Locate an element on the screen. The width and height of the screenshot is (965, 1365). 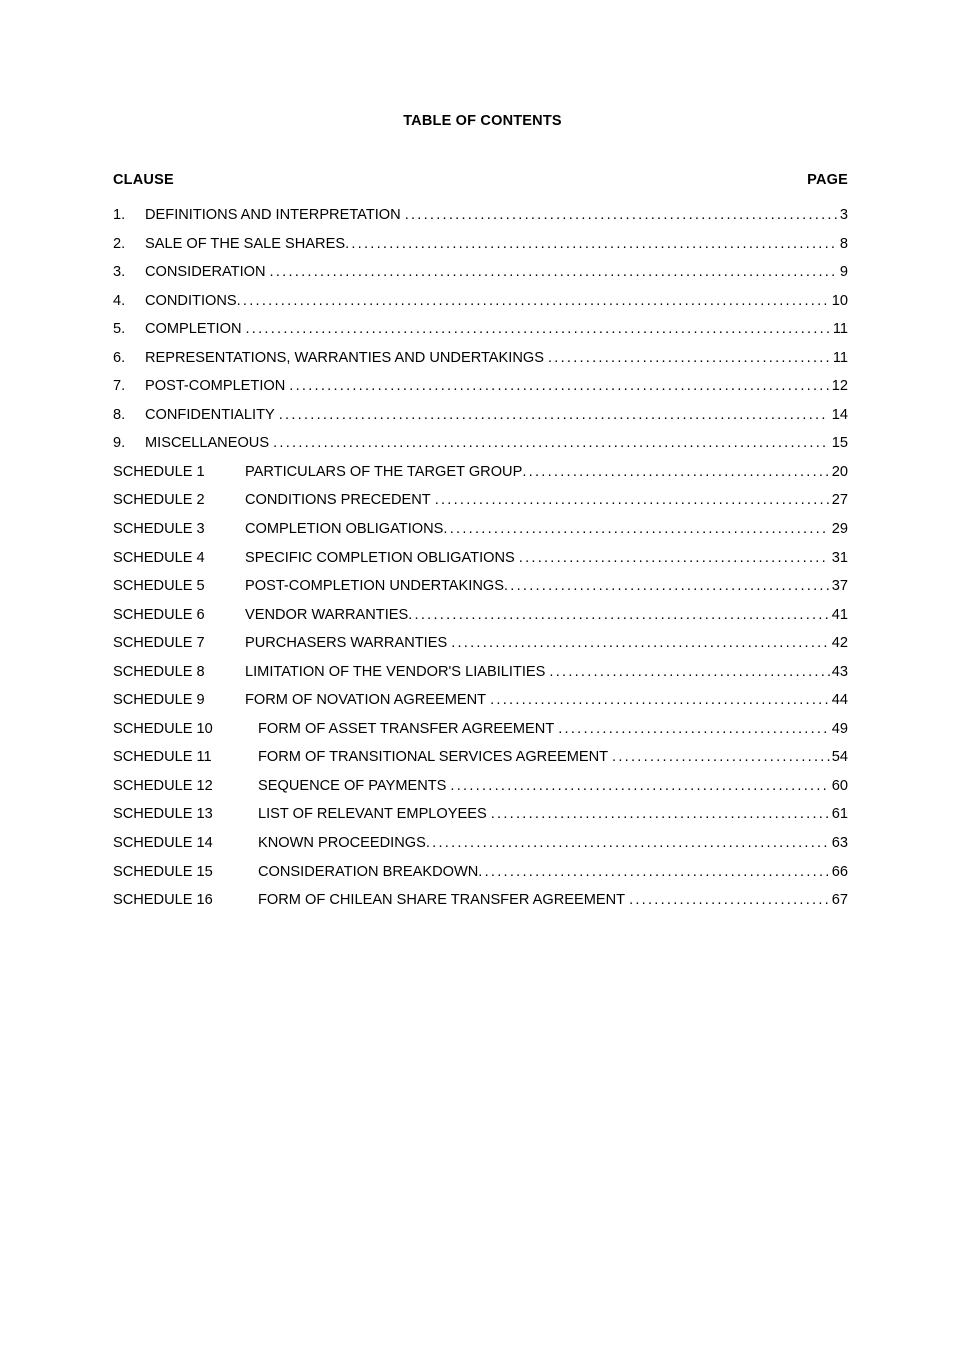
toc-schedule-row: SCHEDULE 9 FORM OF NOVATION AGREEMENT 44 is located at coordinates (480, 706).